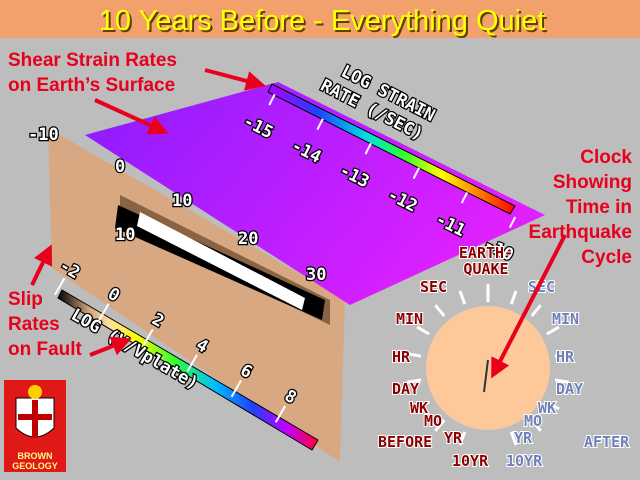  What do you see at coordinates (391, 149) in the screenshot?
I see `strain-colorbar` at bounding box center [391, 149].